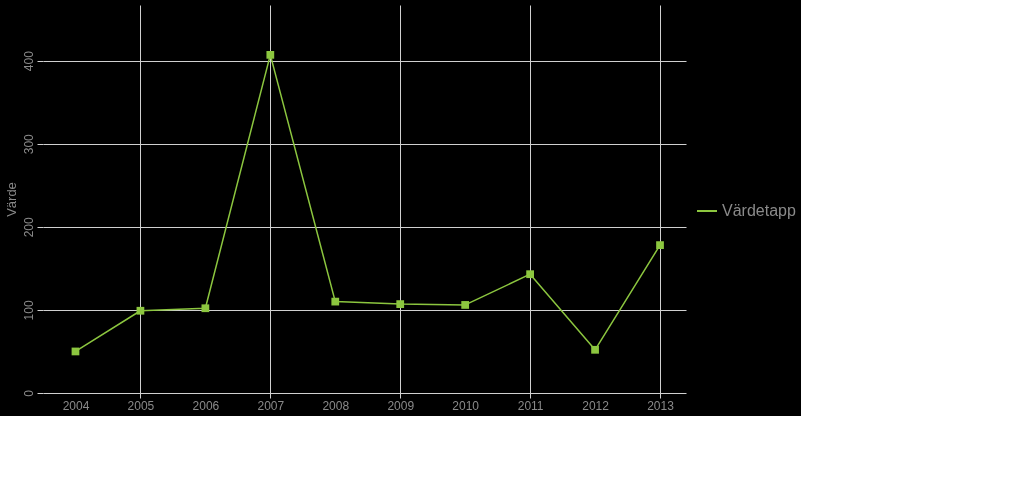  Describe the element at coordinates (11, 199) in the screenshot. I see `y-axis-title: Värde` at that location.